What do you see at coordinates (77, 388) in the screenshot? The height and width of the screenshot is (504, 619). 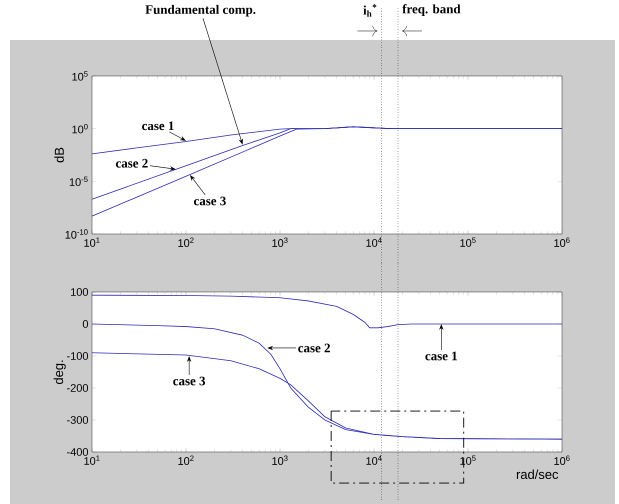 I see `y-tick-label: -200` at bounding box center [77, 388].